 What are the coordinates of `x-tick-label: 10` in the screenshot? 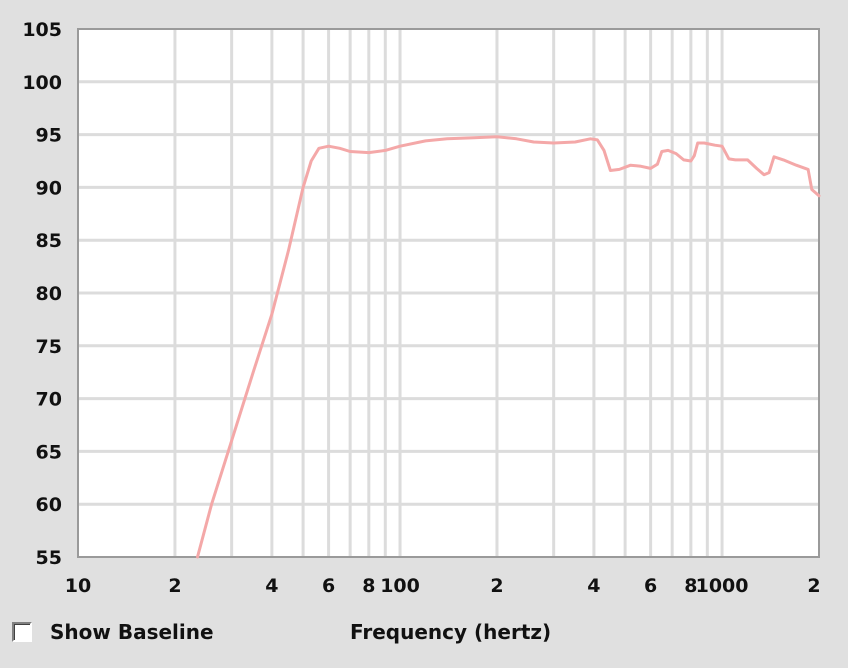 It's located at (78, 586).